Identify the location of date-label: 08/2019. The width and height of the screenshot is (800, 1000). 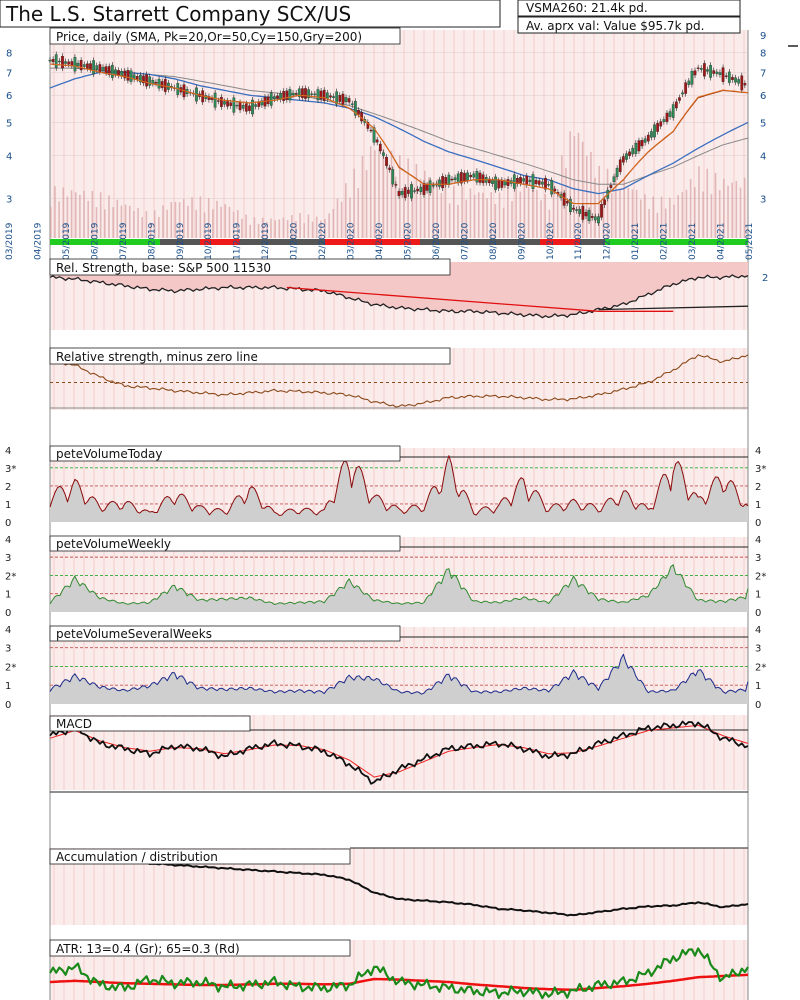
(152, 241).